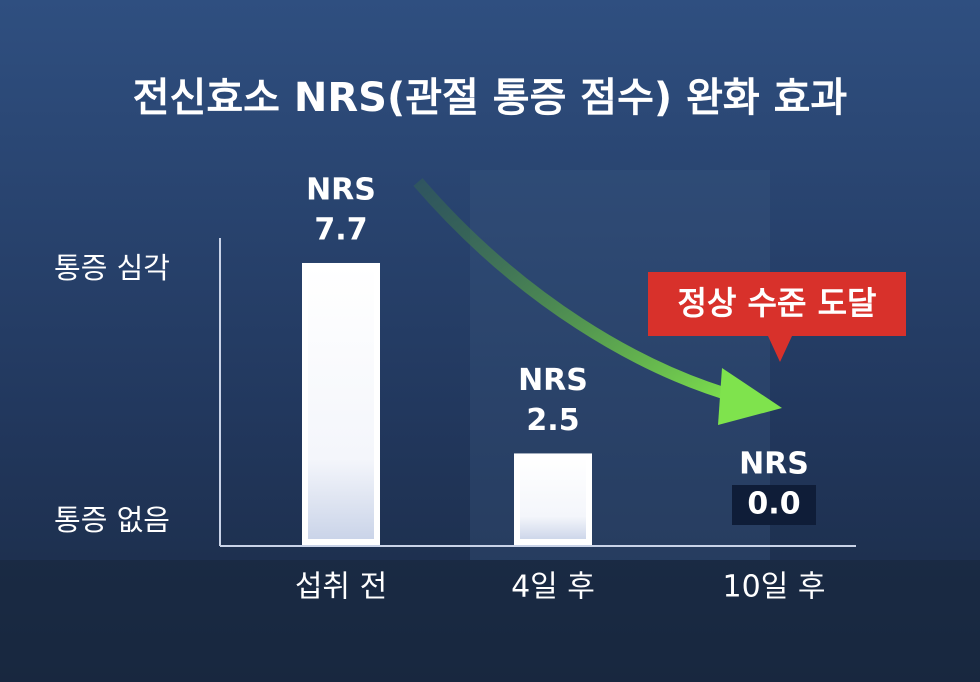  Describe the element at coordinates (490, 98) in the screenshot. I see `chart-title: 전신효소 NRS(관절 통증 점수) 완화 효과` at that location.